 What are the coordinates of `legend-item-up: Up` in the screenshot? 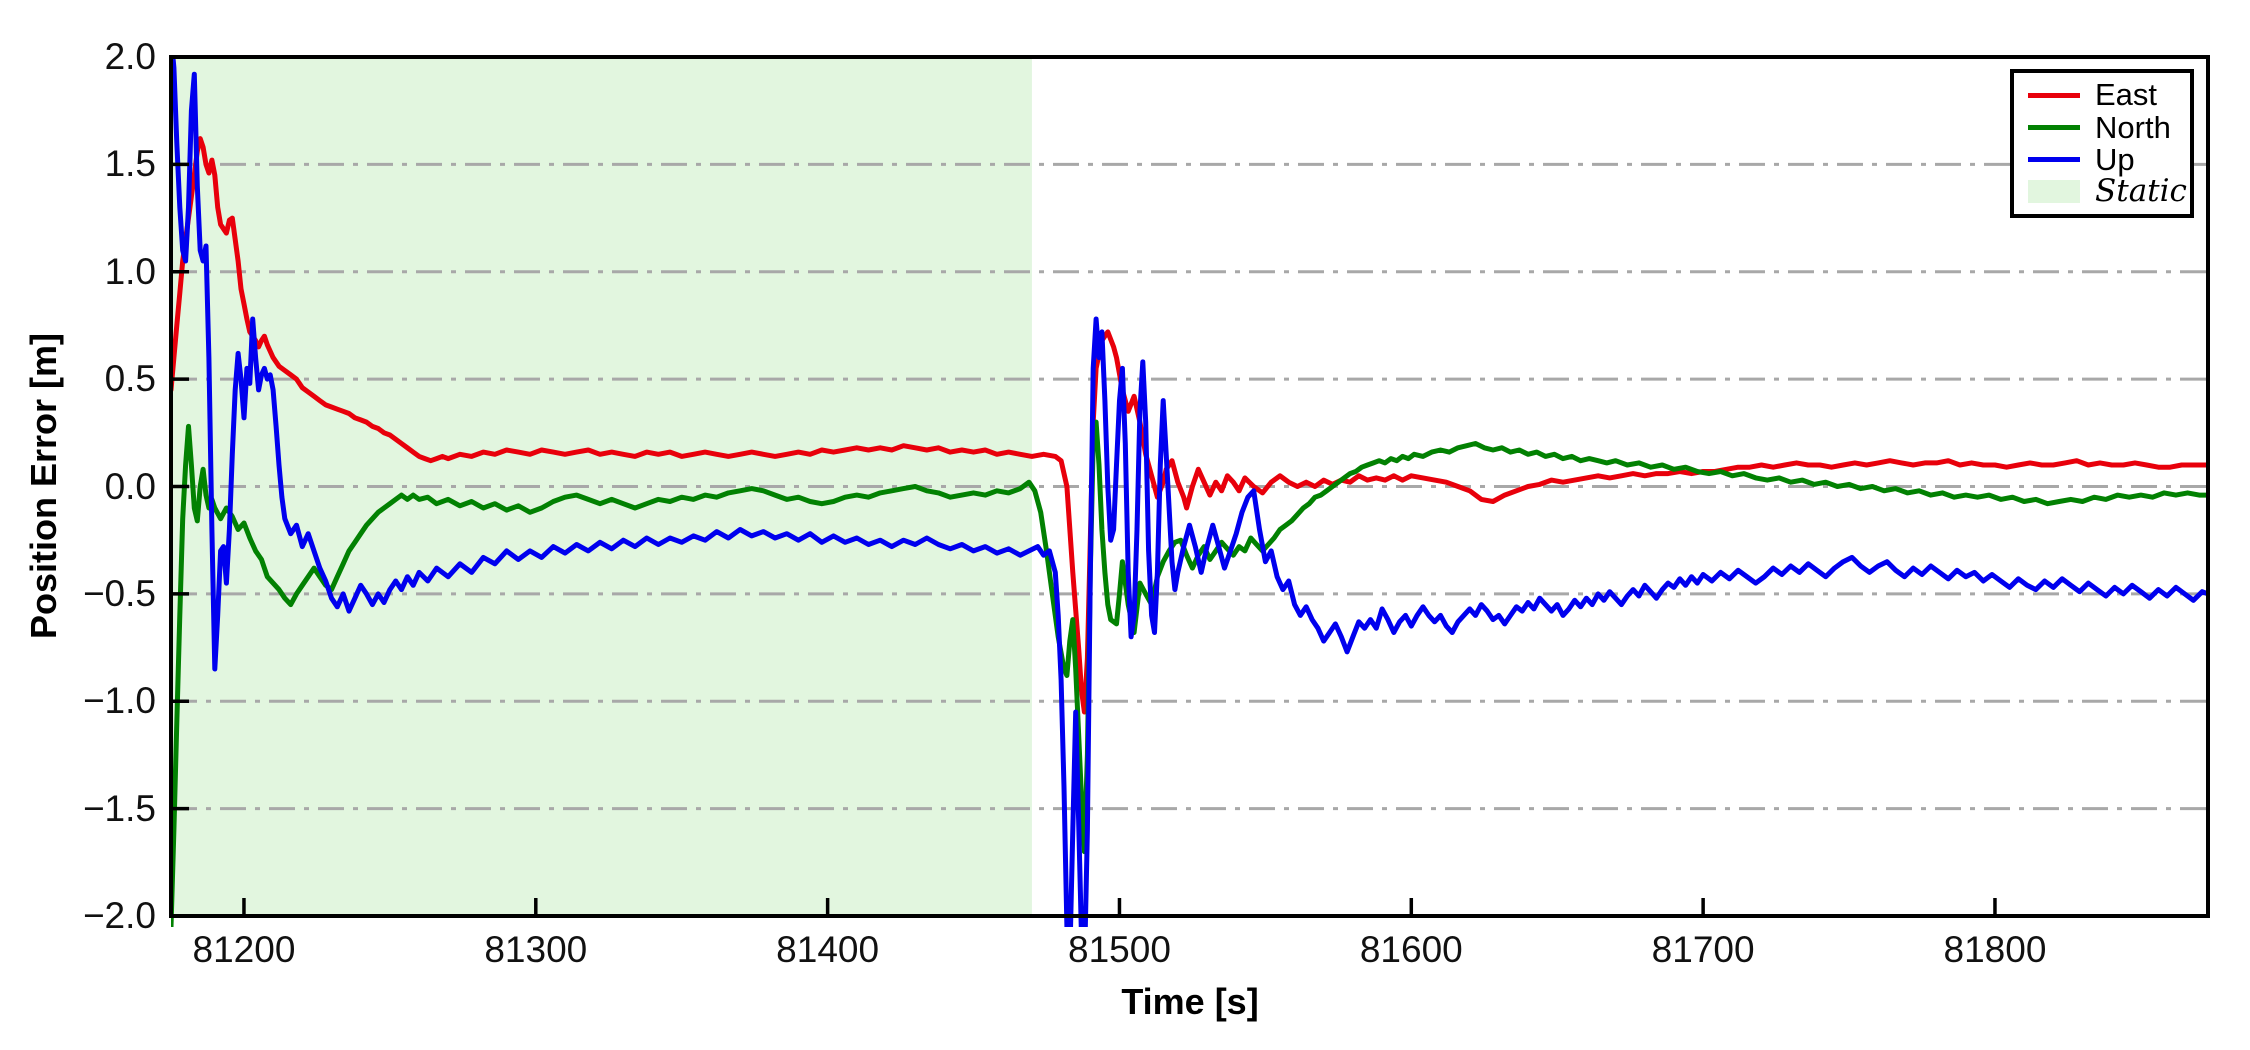 It's located at (2106, 160).